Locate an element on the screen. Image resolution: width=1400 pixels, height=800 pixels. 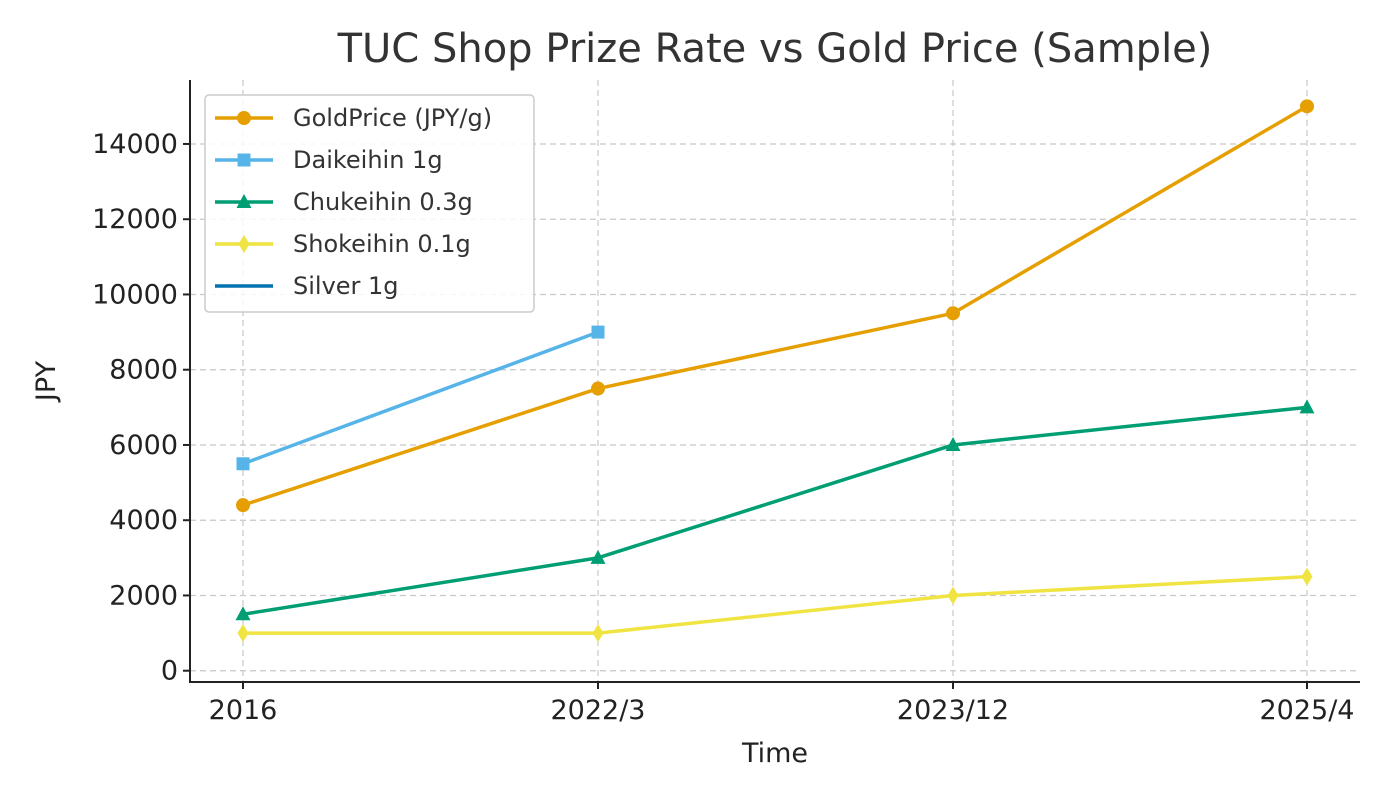
legend-entry: GoldPrice (JPY/g) is located at coordinates (353, 118).